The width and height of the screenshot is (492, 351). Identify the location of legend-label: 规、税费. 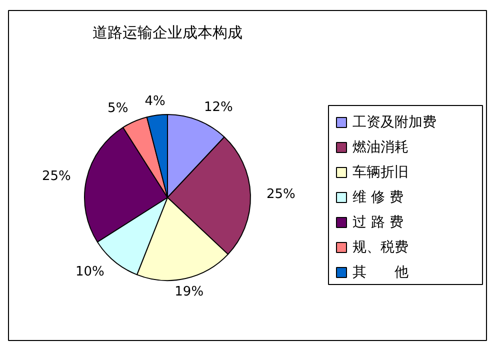
(380, 248).